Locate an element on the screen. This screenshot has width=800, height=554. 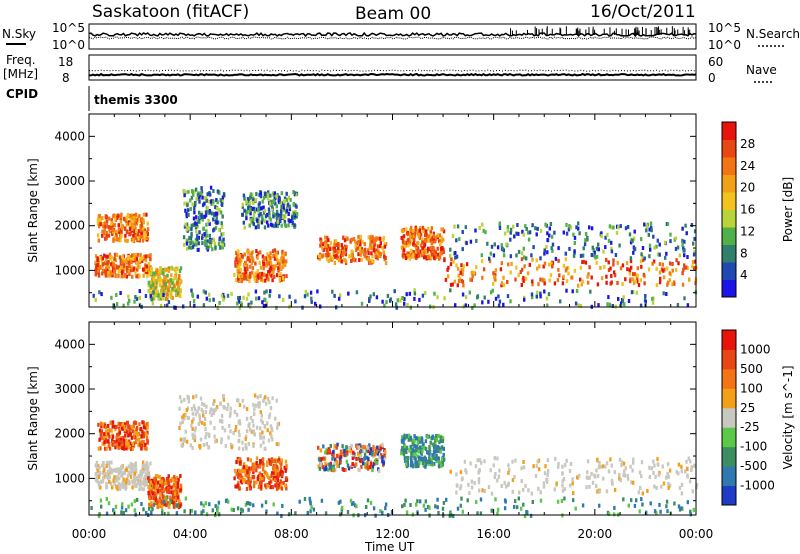
y-tick-label: 3000 is located at coordinates (69, 181).